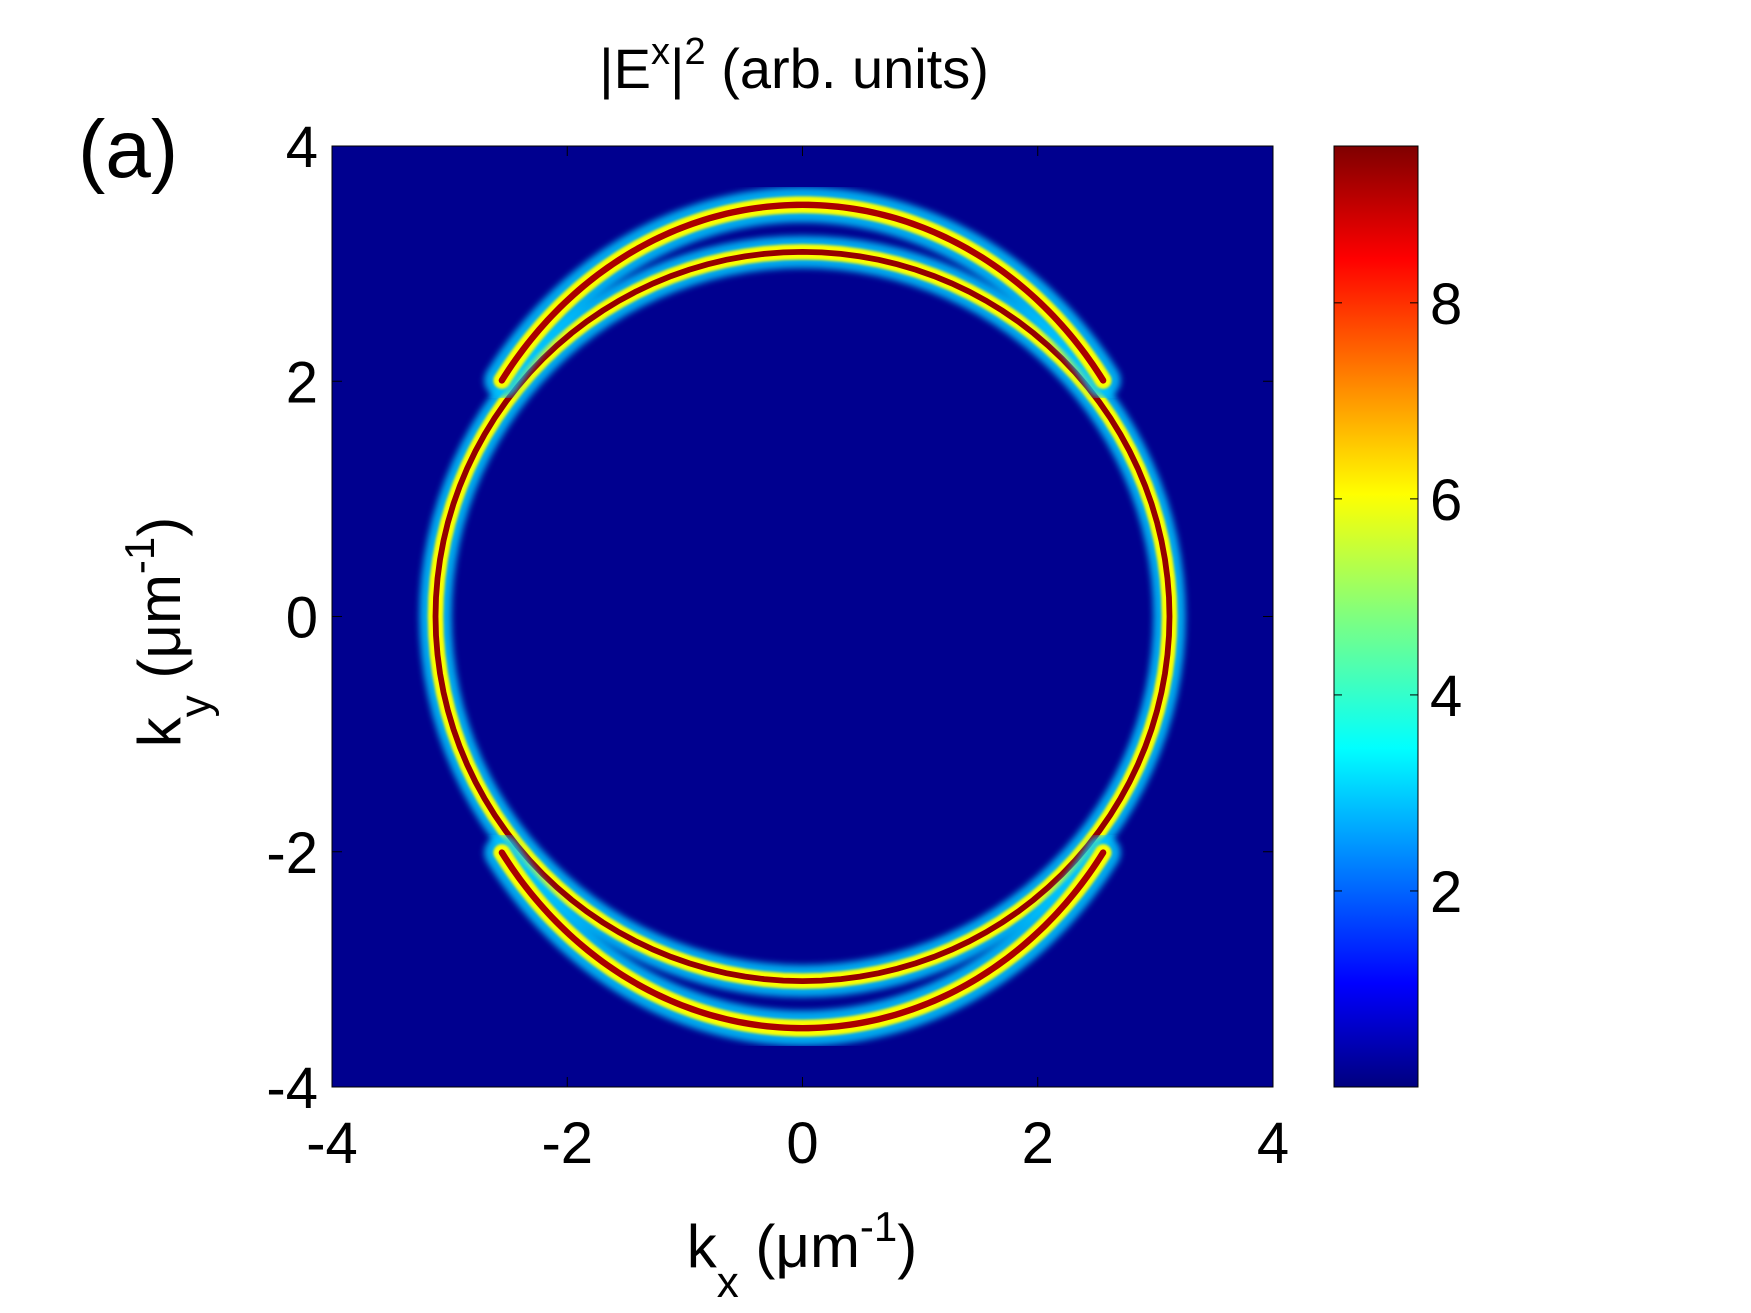 Image resolution: width=1751 pixels, height=1313 pixels. What do you see at coordinates (702, 1246) in the screenshot?
I see `xlabel-base: k` at bounding box center [702, 1246].